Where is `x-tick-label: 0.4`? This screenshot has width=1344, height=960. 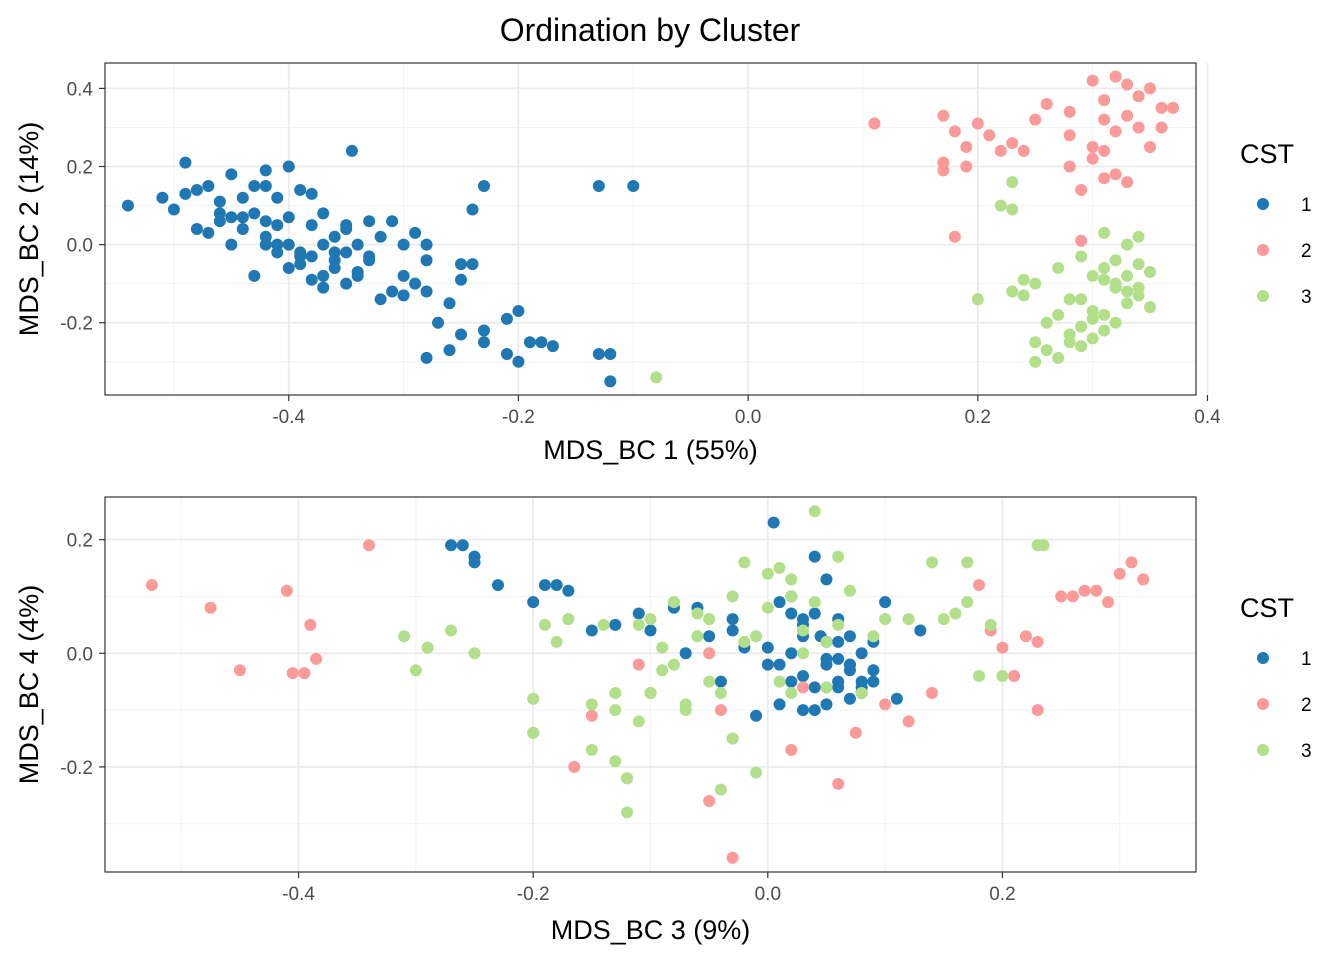 x-tick-label: 0.4 is located at coordinates (1207, 417).